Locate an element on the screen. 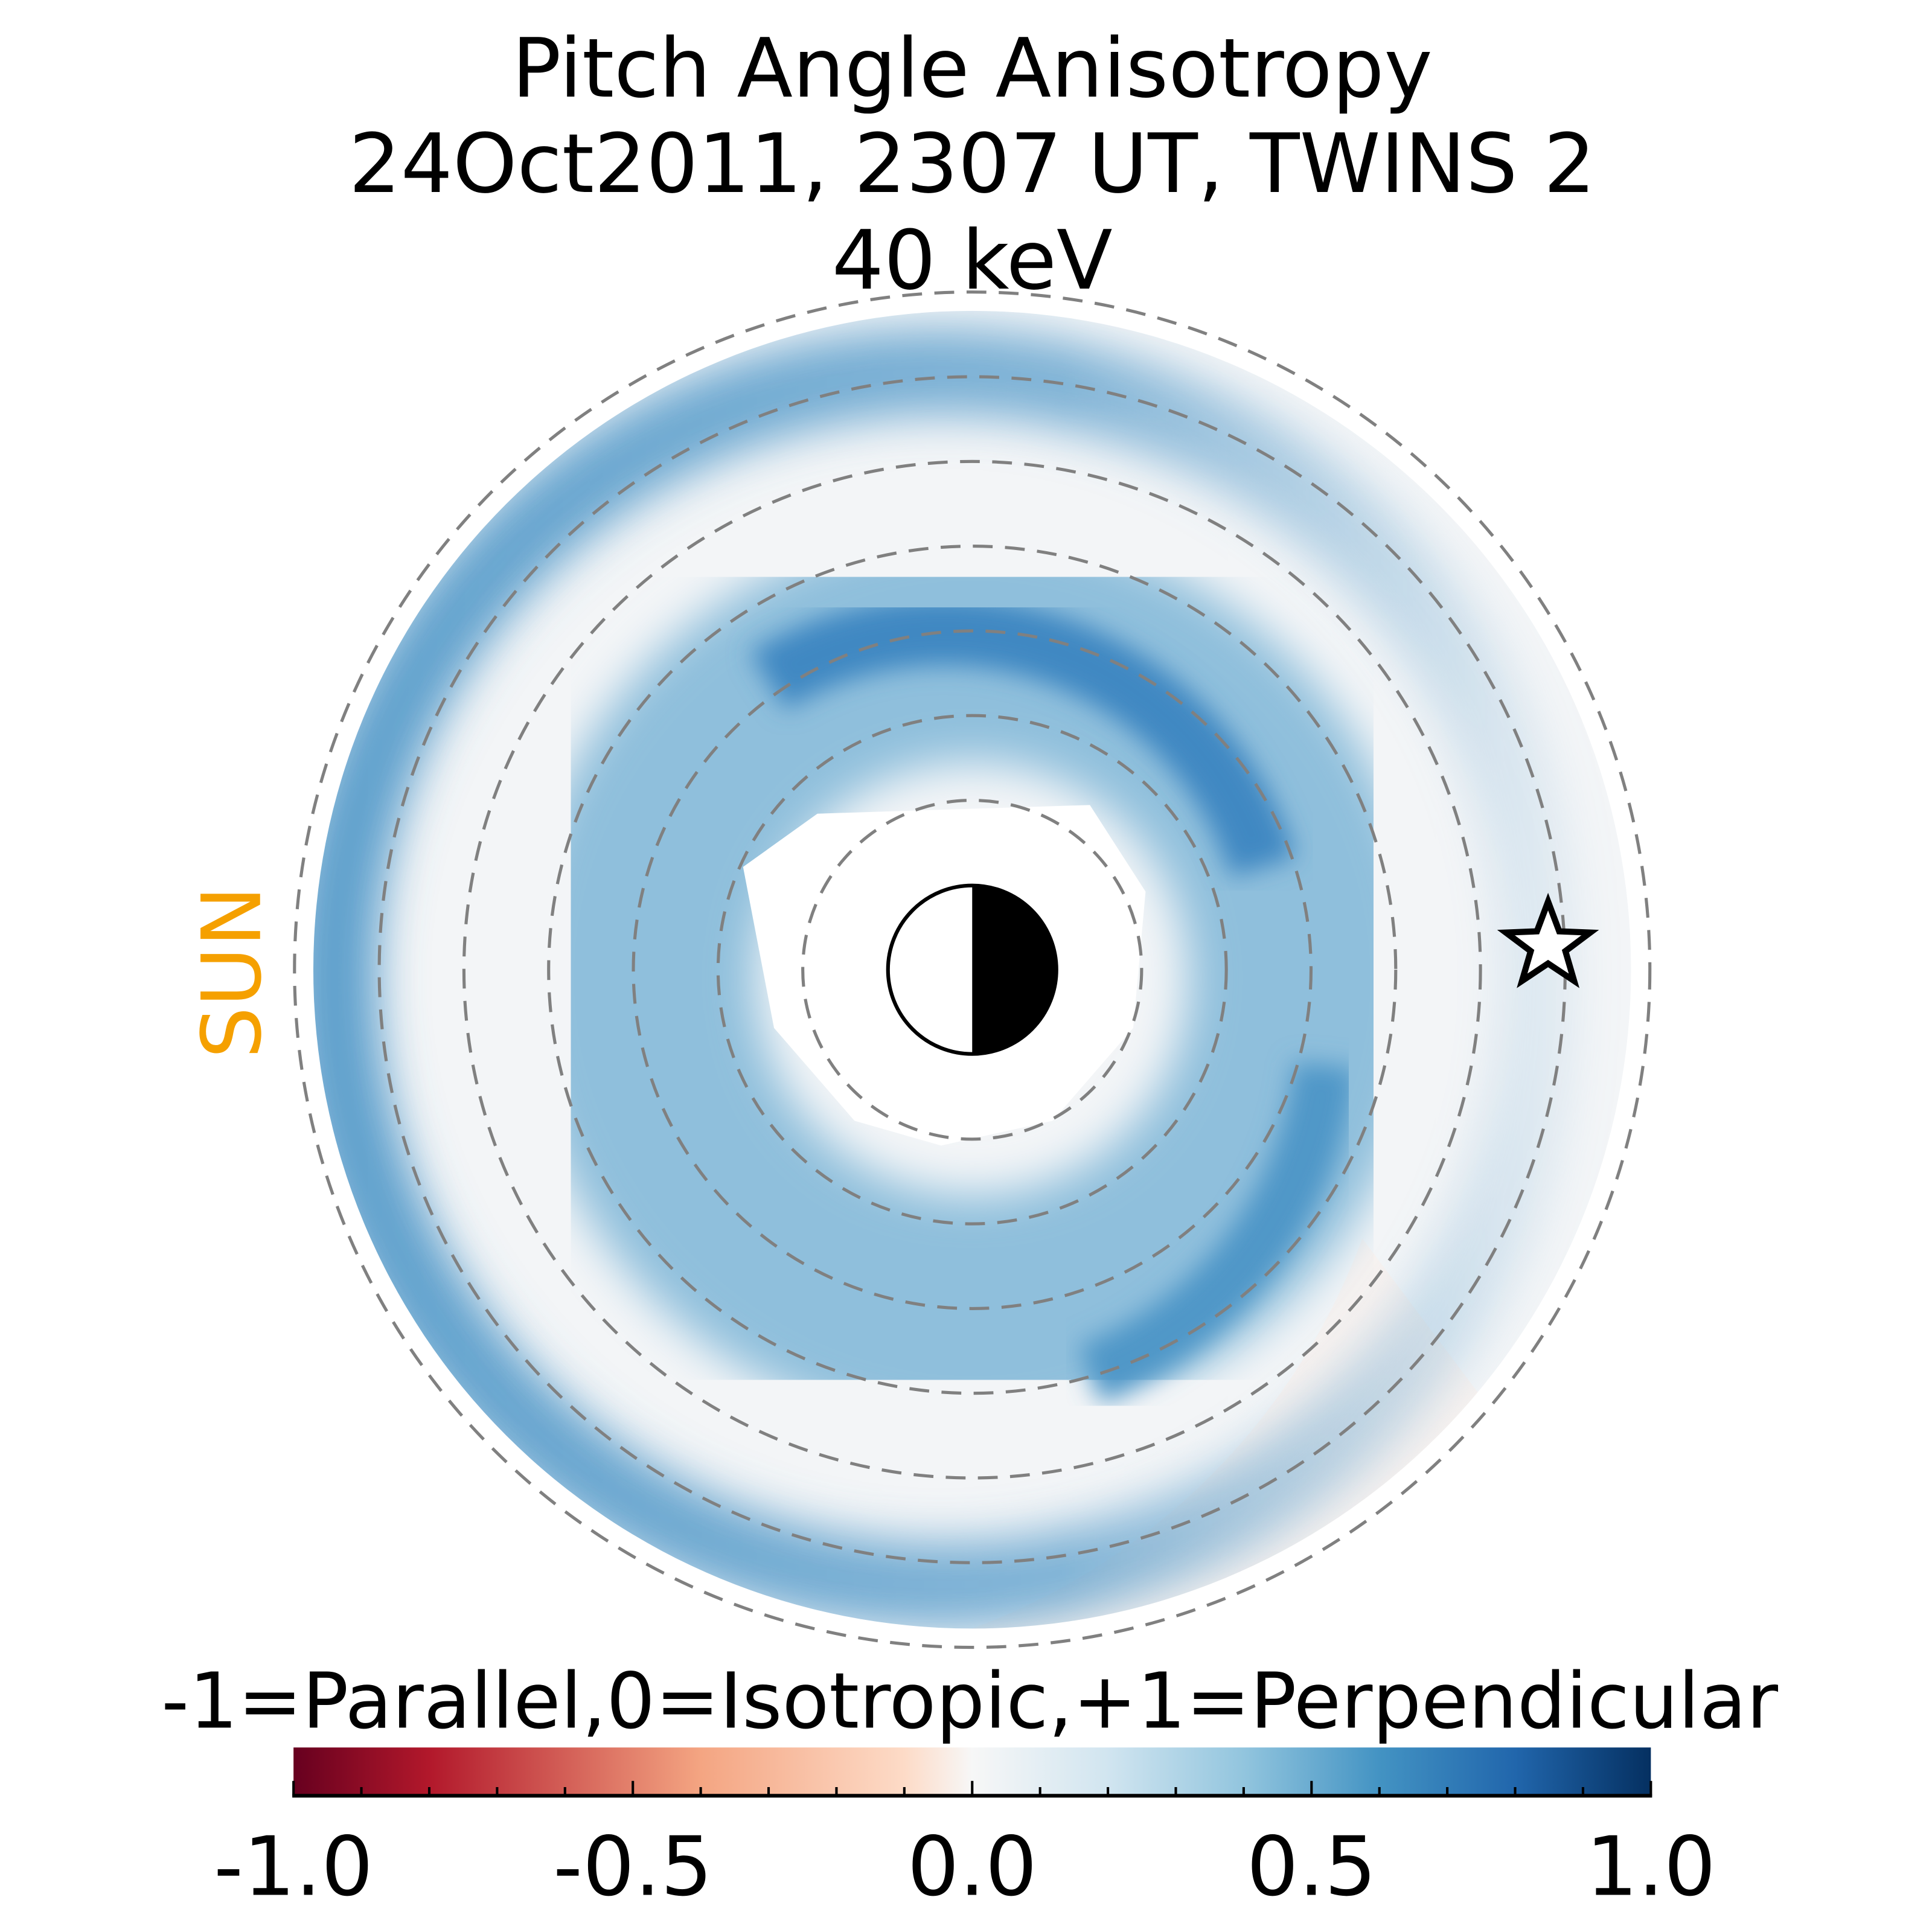  title-line-2: 24Oct2011, 2307 UT, TWINS 2 is located at coordinates (973, 163).